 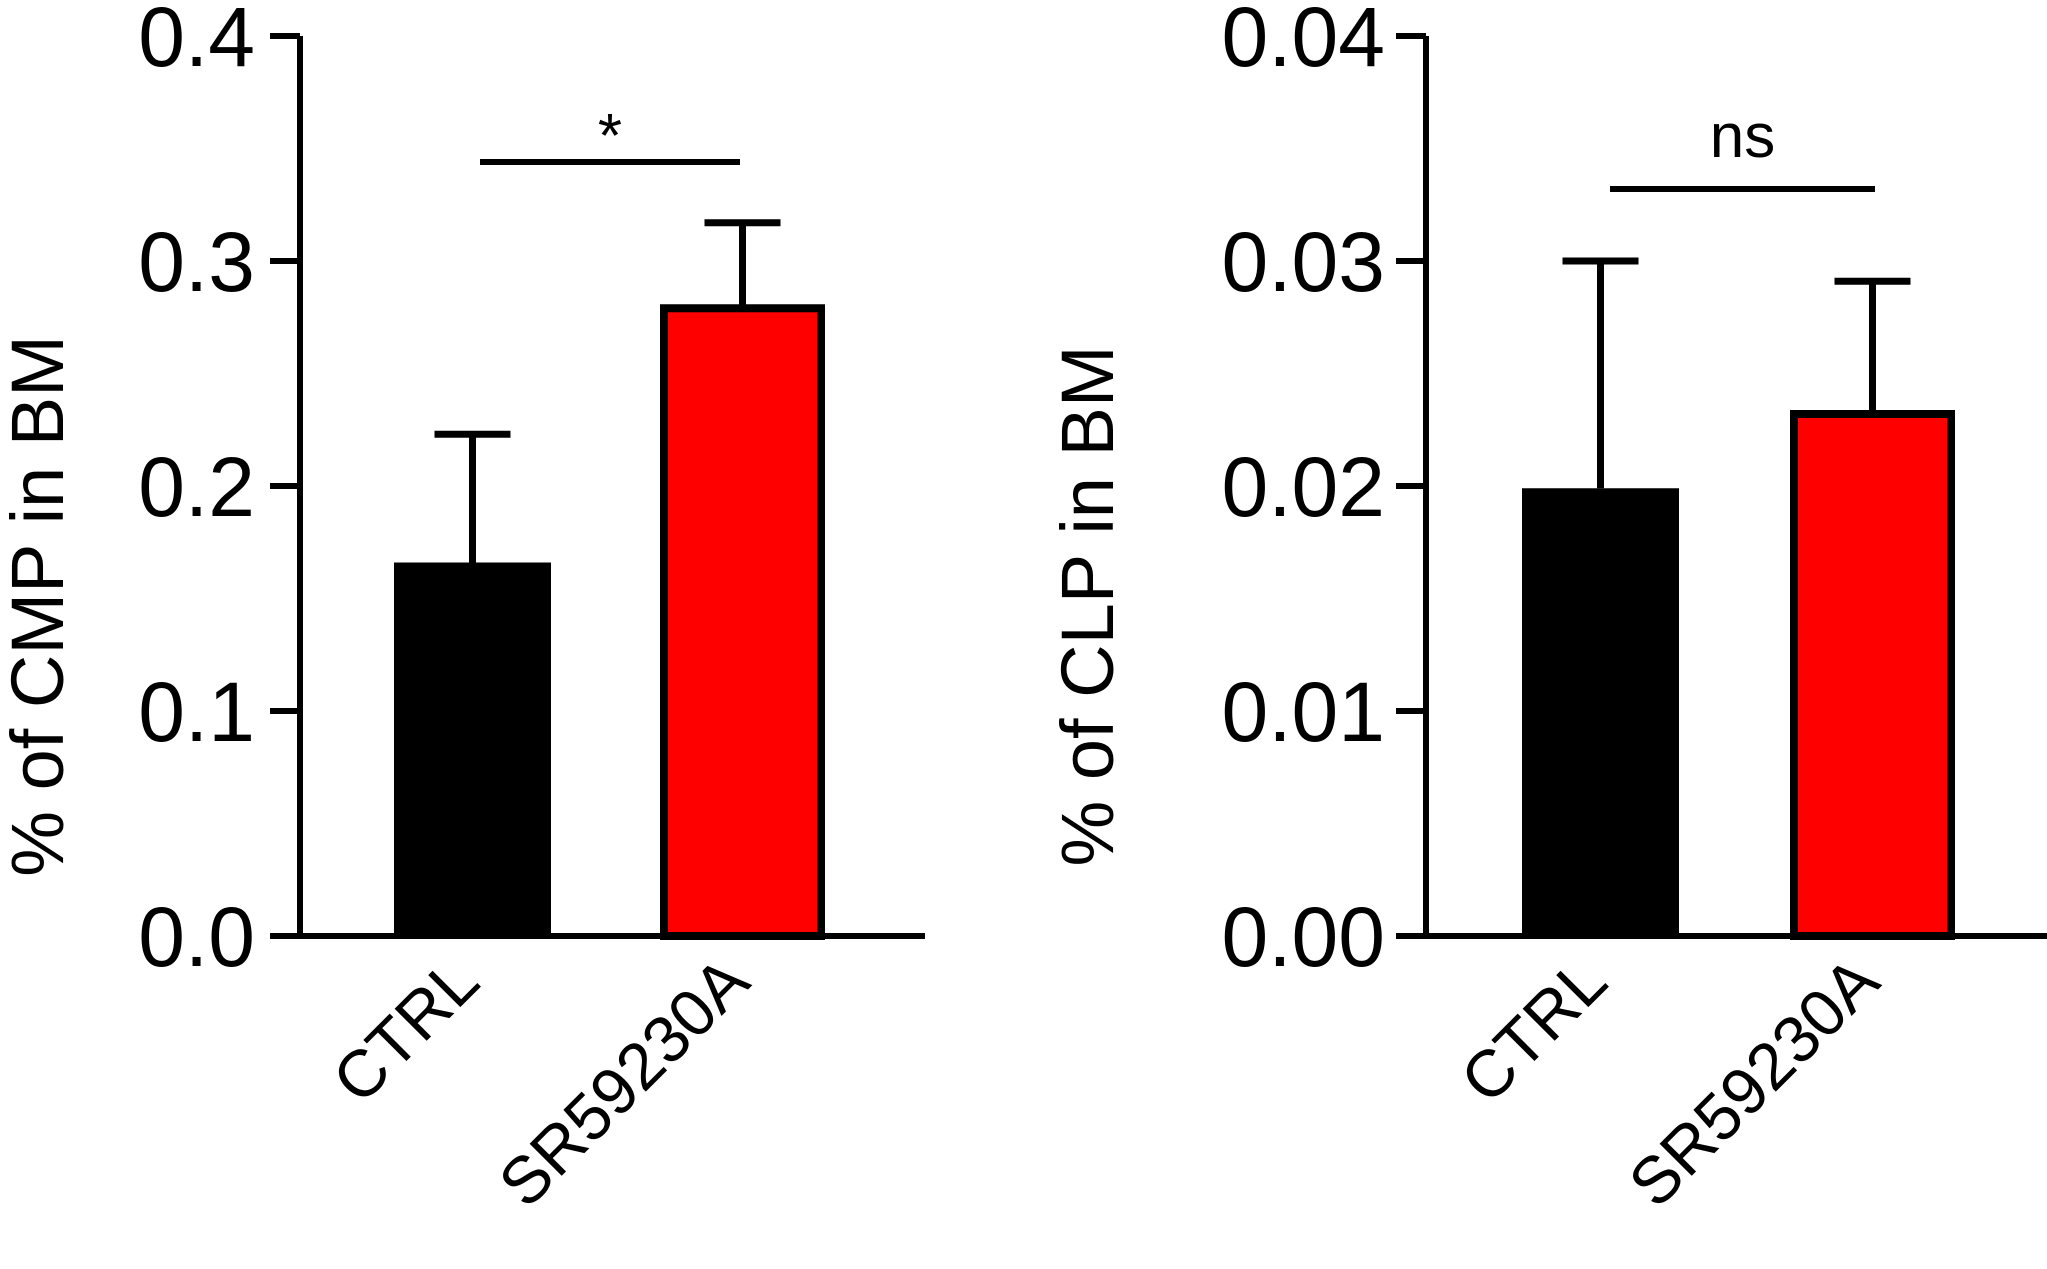 I want to click on chart-cmp-significance-label: *, so click(x=610, y=136).